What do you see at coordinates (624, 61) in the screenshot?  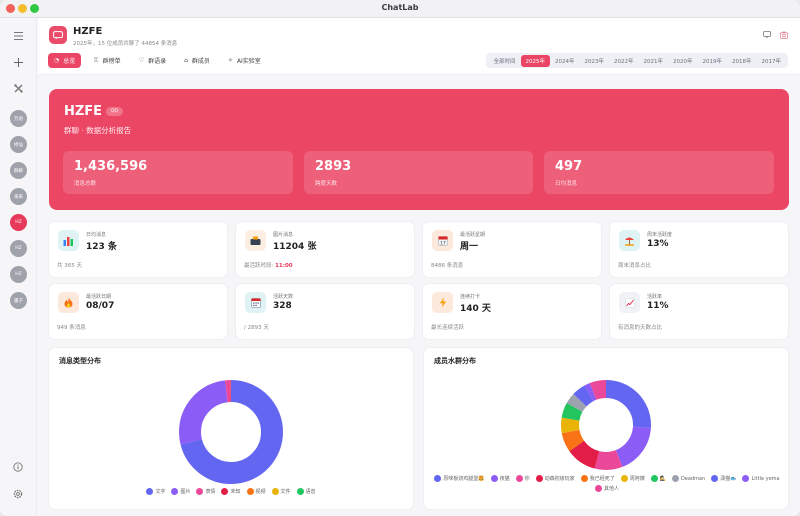 I see `year-2022: 2022年` at bounding box center [624, 61].